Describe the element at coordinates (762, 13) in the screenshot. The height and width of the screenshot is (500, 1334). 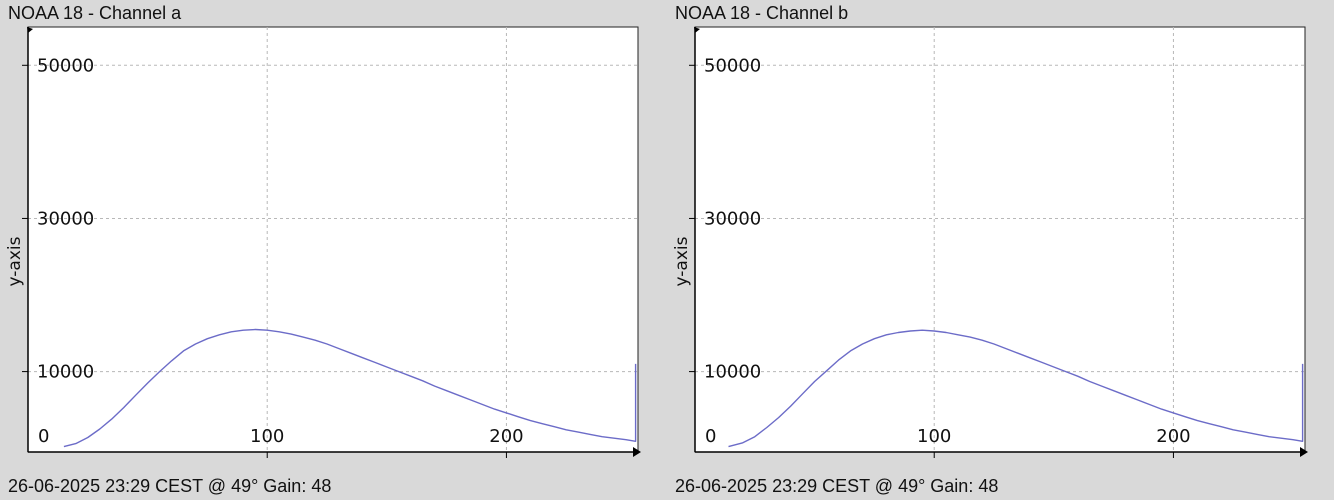
I see `chart-title: NOAA 18 - Channel b` at that location.